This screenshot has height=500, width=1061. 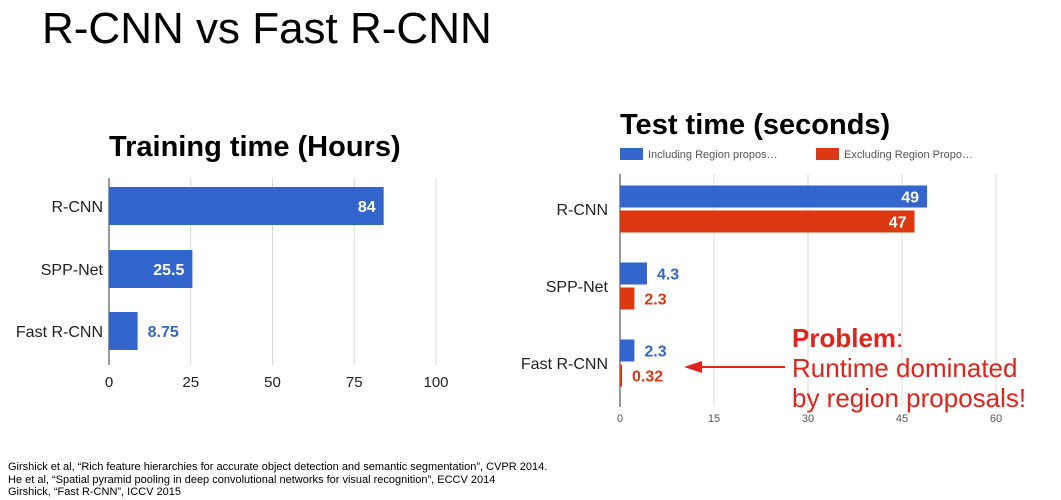 What do you see at coordinates (905, 368) in the screenshot?
I see `problem-line-1: Runtime dominated` at bounding box center [905, 368].